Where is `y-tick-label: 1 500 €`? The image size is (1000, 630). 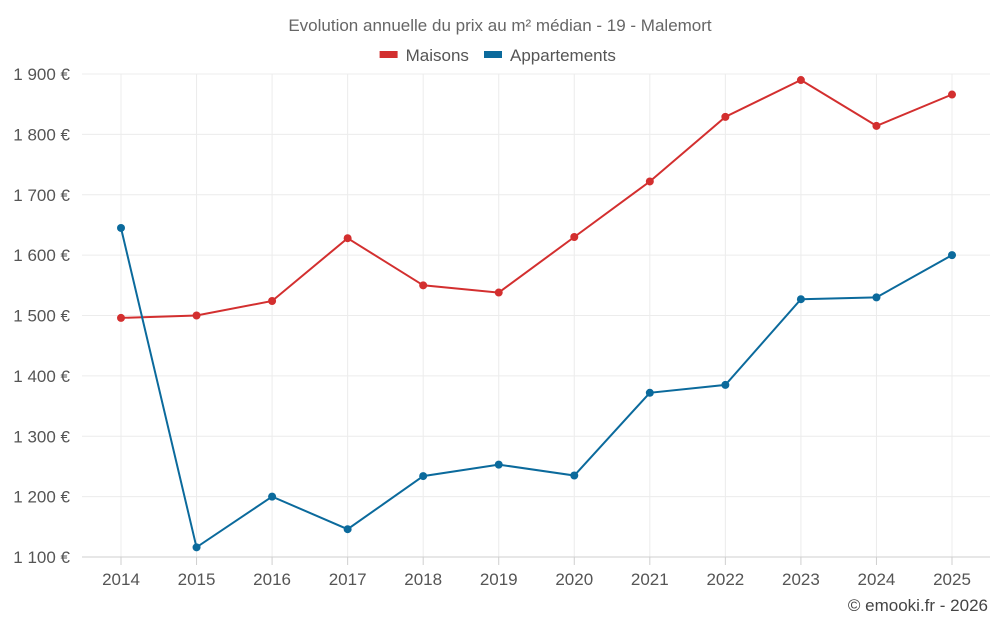
y-tick-label: 1 500 € is located at coordinates (41, 316).